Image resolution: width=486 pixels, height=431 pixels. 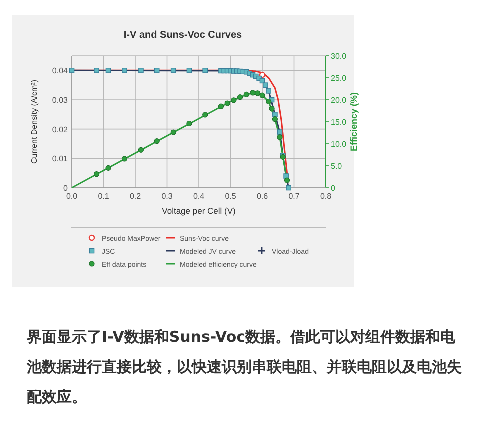 I want to click on y2-tick-label: 0, so click(x=333, y=188).